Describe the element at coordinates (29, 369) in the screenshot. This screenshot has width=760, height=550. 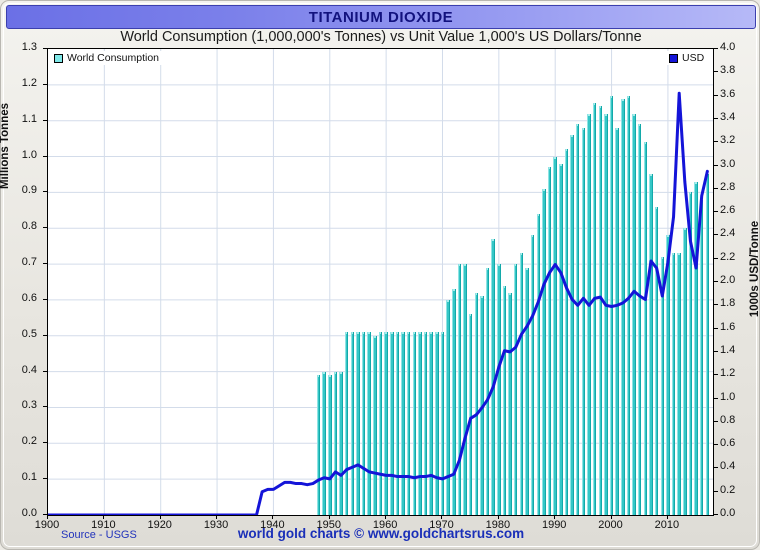
I see `y-left-tick-0.4: 0.4` at that location.